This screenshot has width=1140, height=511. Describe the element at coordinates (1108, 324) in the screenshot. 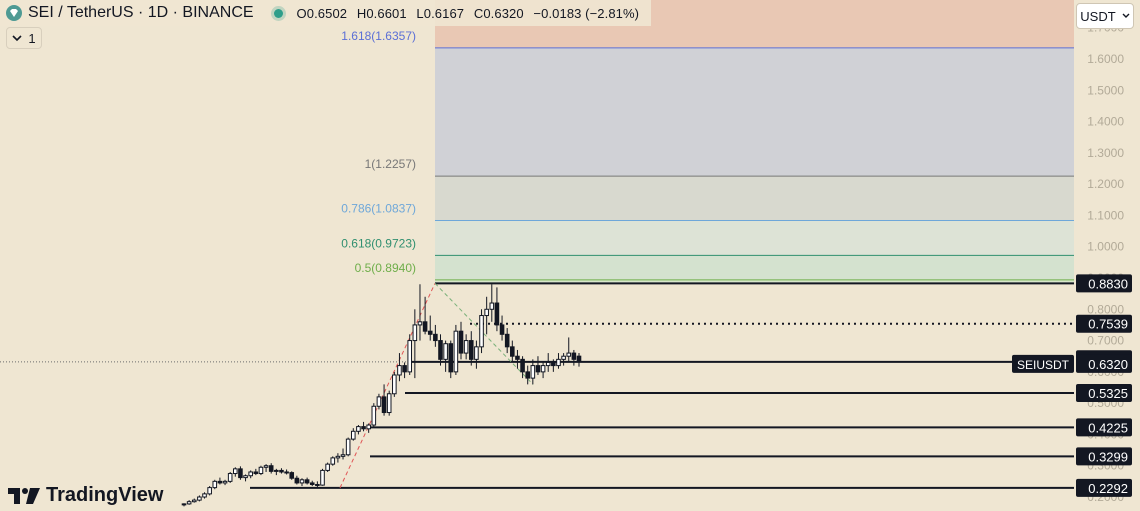

I see `price-level-tag-label: 0.7539` at that location.